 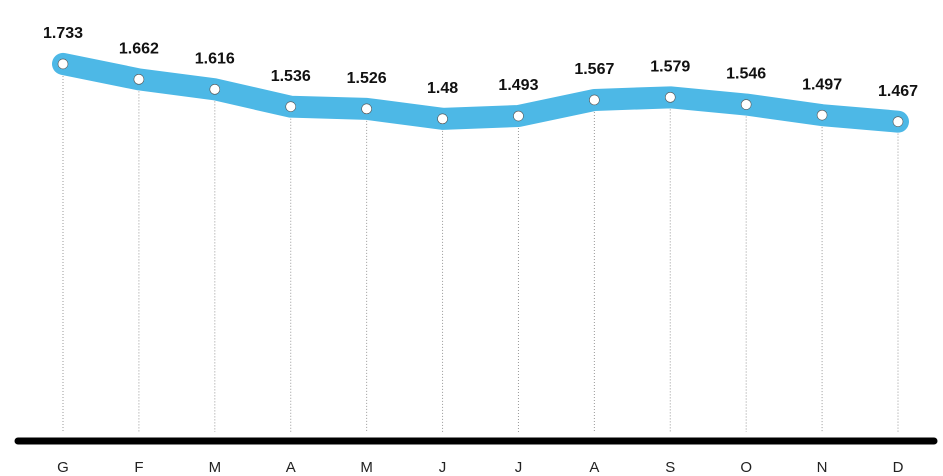 I want to click on x-tick-label: D, so click(x=898, y=467).